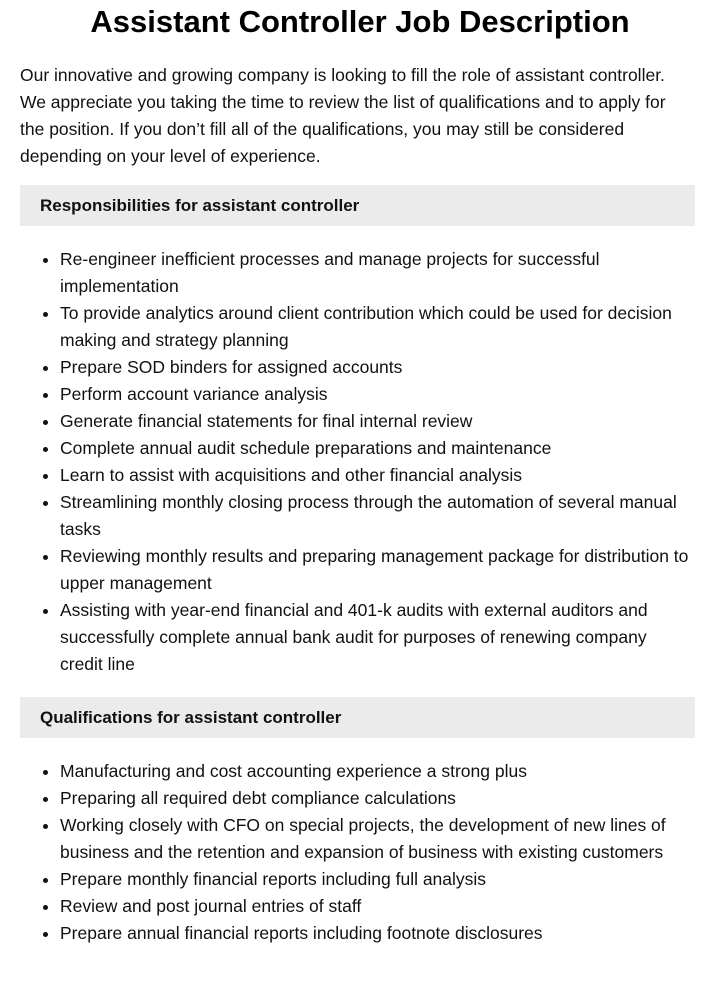 This screenshot has height=1003, width=720. I want to click on list-item: Perform account variance analysis, so click(375, 394).